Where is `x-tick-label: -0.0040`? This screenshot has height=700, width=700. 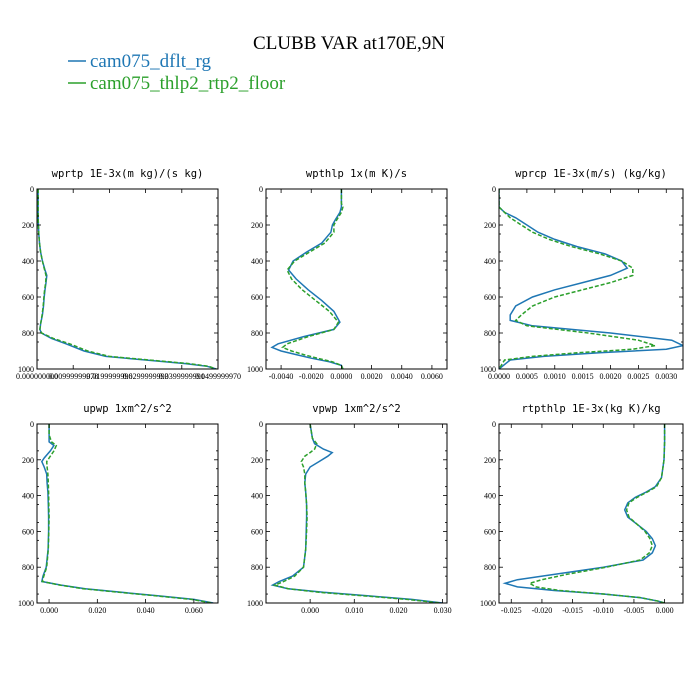 x-tick-label: -0.0040 is located at coordinates (281, 376).